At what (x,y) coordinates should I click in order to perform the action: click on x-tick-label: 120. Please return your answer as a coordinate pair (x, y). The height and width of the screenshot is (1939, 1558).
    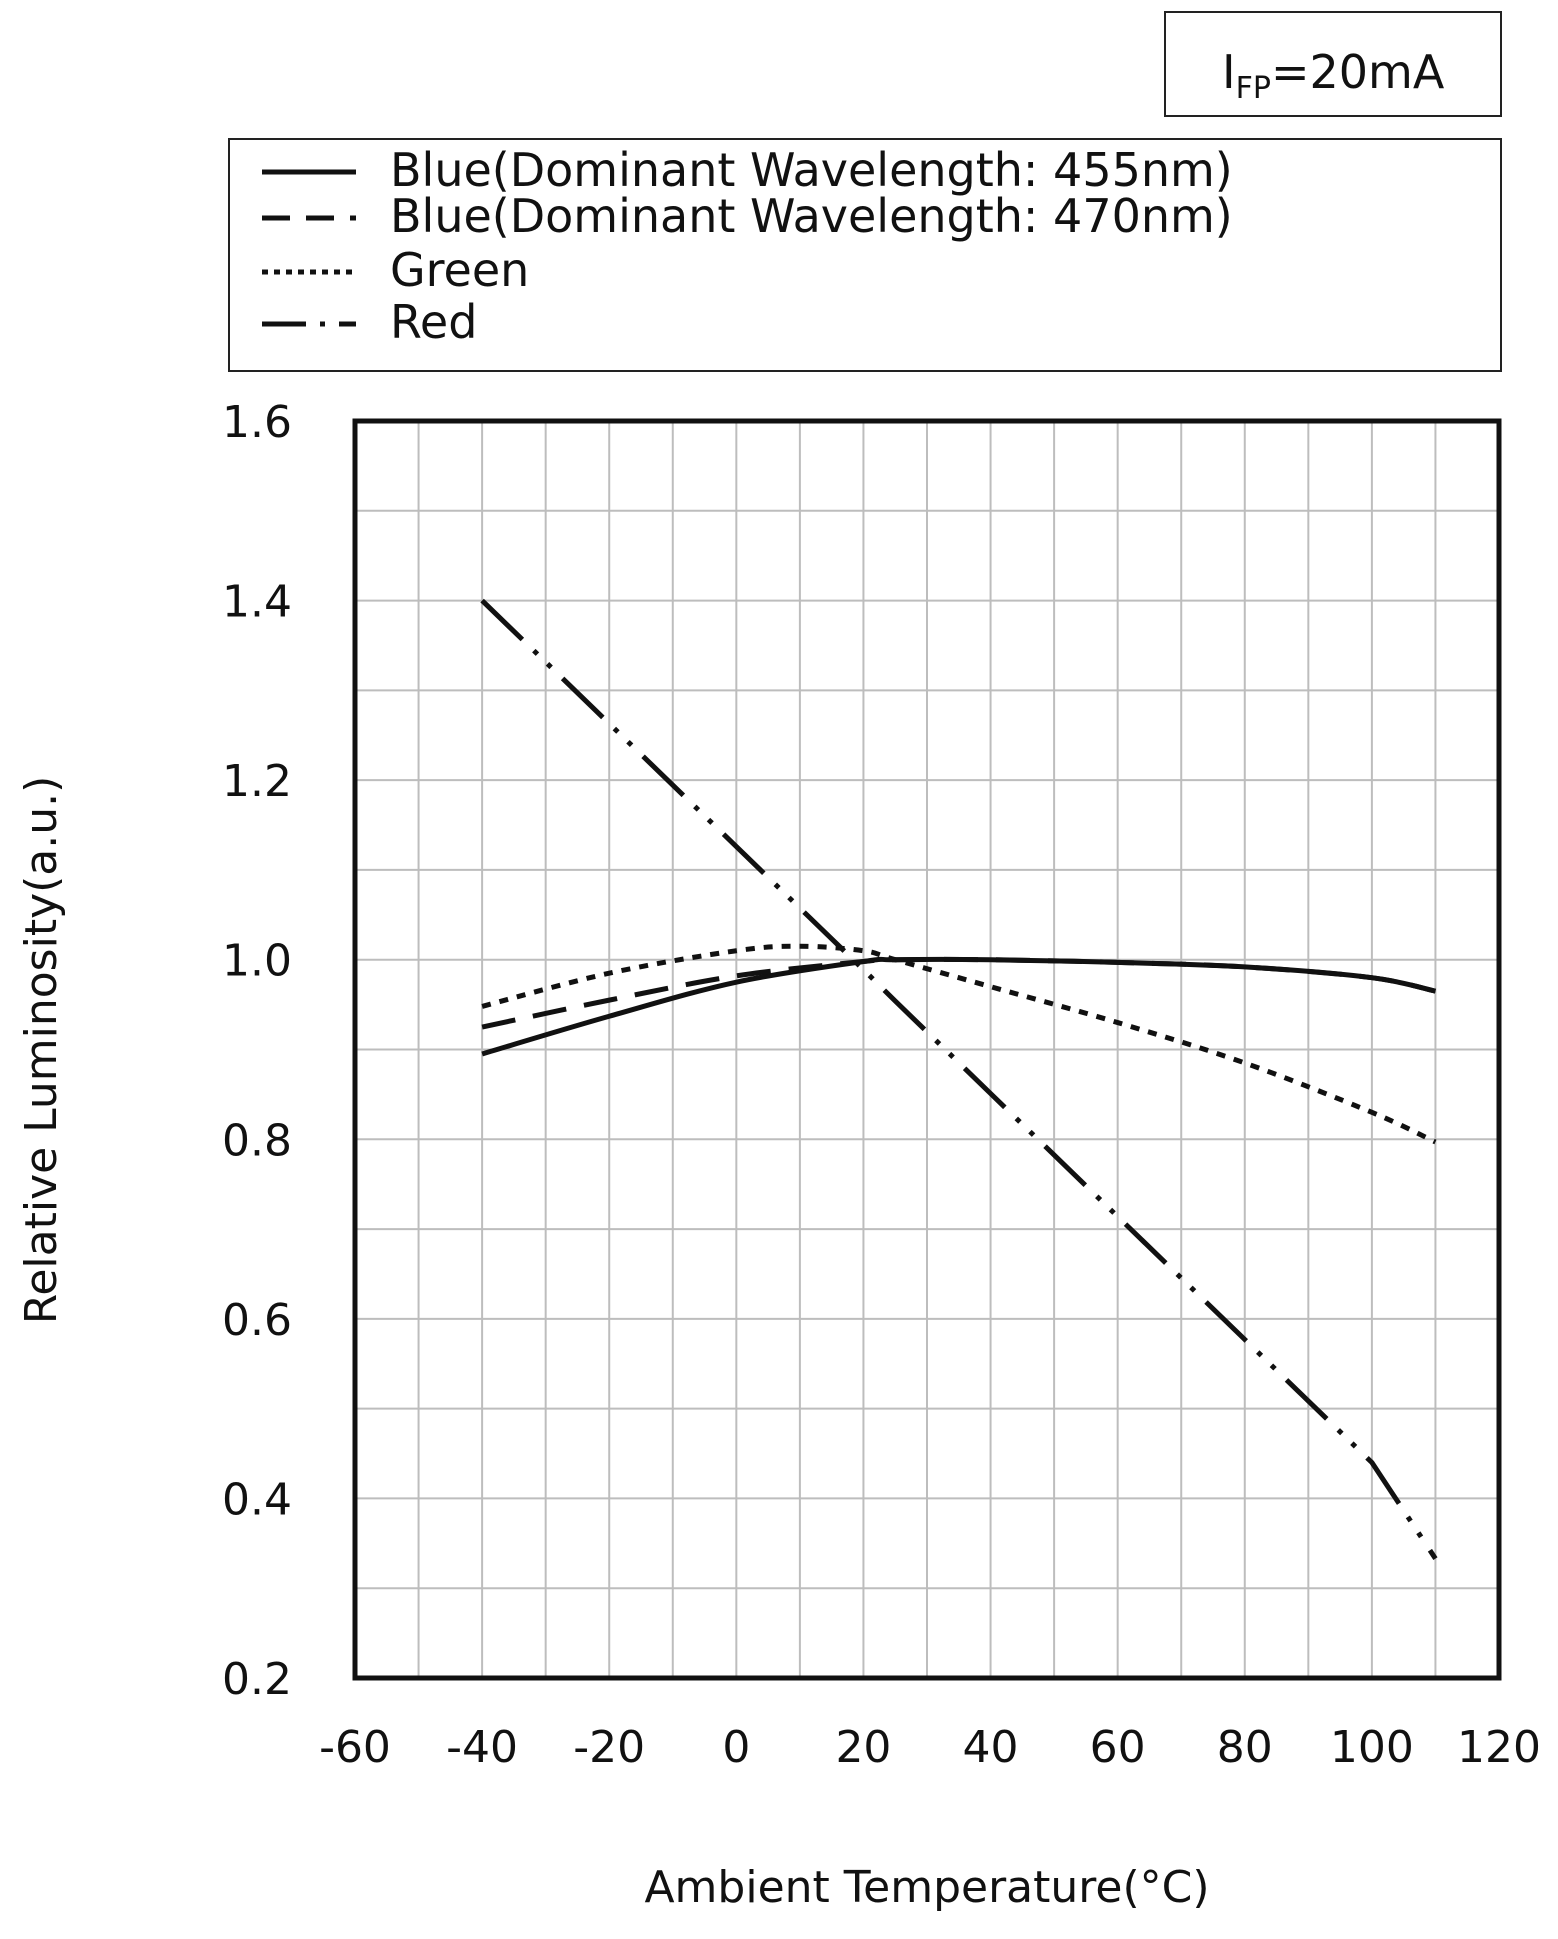
    Looking at the image, I should click on (1499, 1747).